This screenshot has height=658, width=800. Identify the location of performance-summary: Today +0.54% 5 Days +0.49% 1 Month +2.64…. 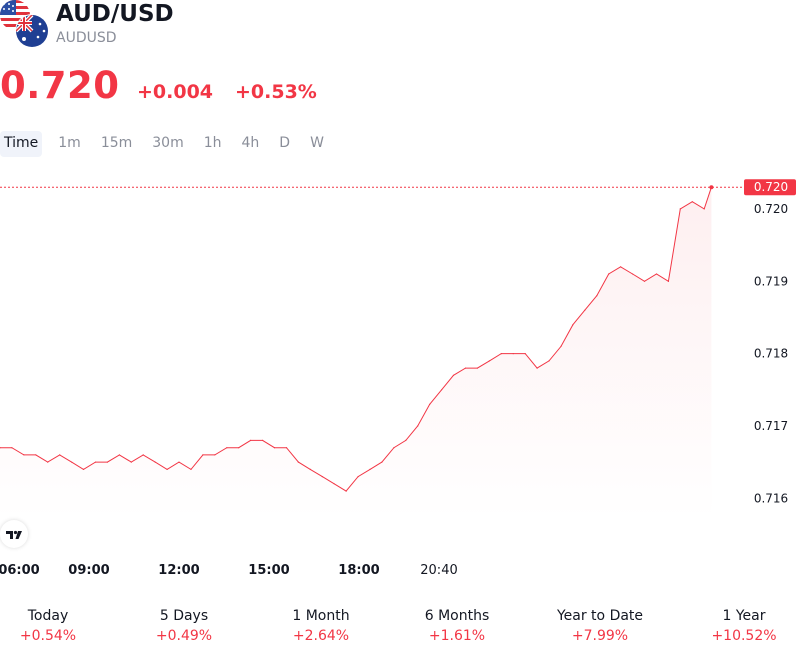
(400, 630).